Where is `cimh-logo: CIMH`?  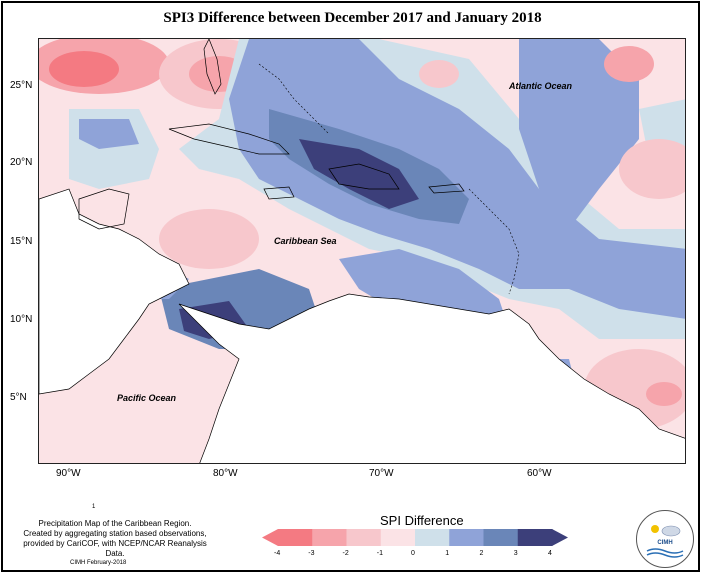
cimh-logo: CIMH is located at coordinates (665, 539).